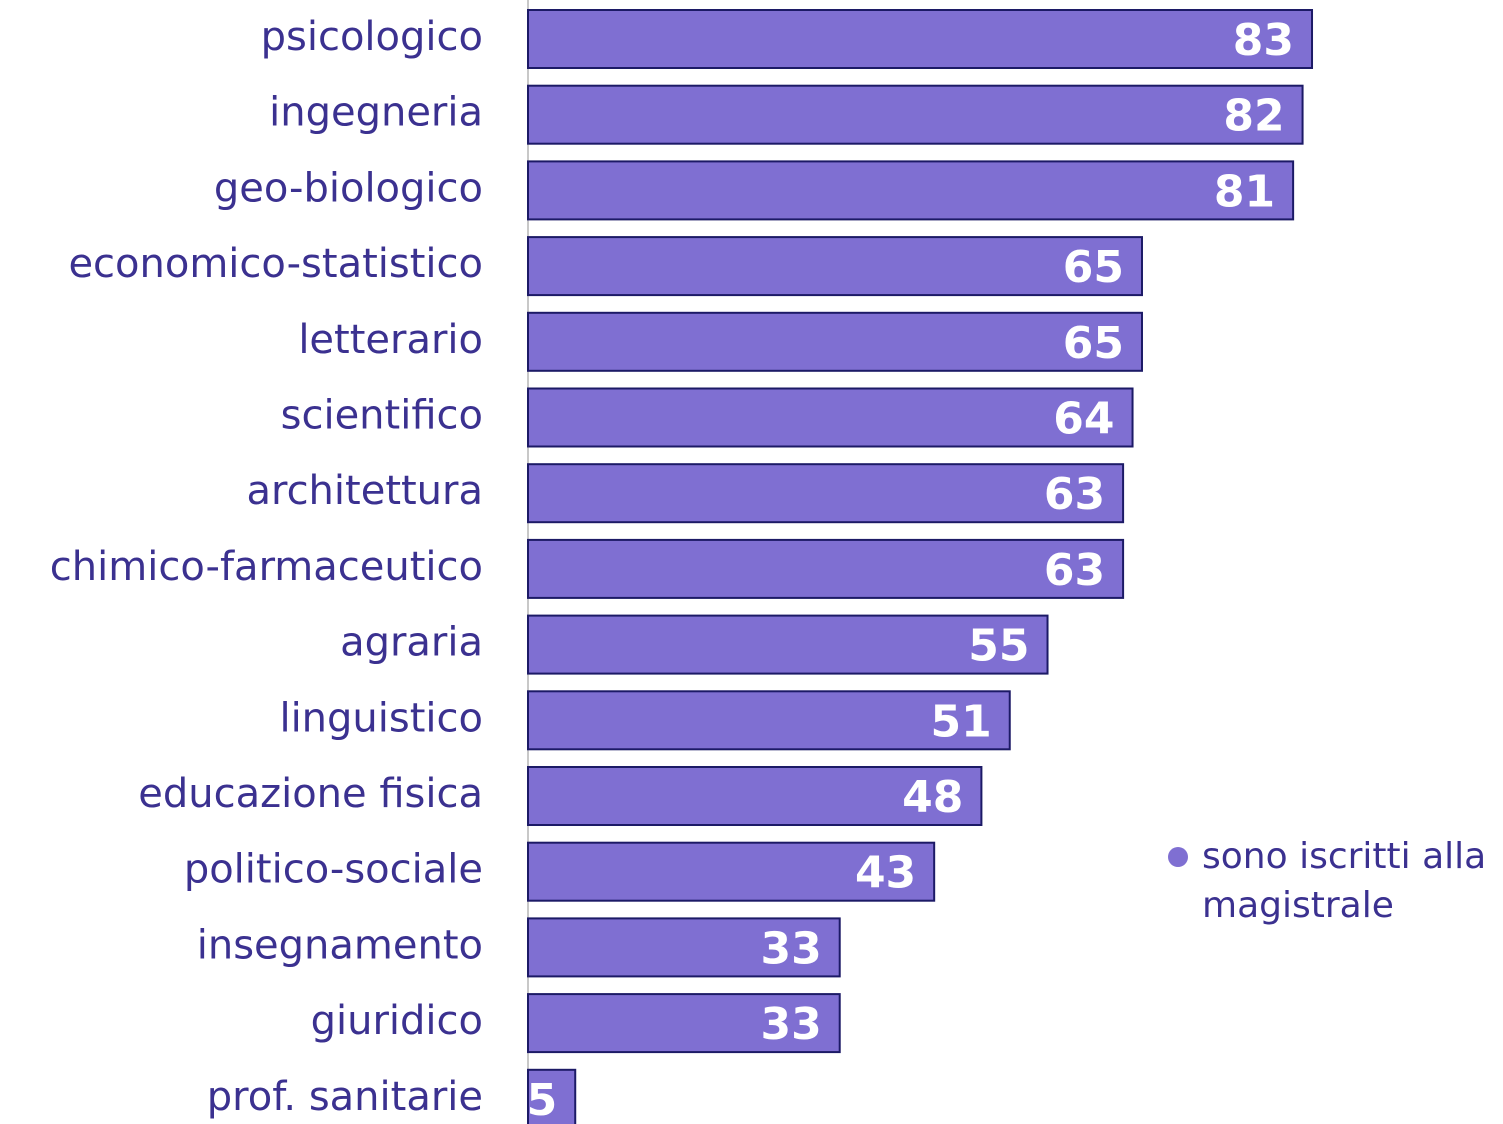 This screenshot has height=1124, width=1503. What do you see at coordinates (364, 491) in the screenshot?
I see `category-label: architettura` at bounding box center [364, 491].